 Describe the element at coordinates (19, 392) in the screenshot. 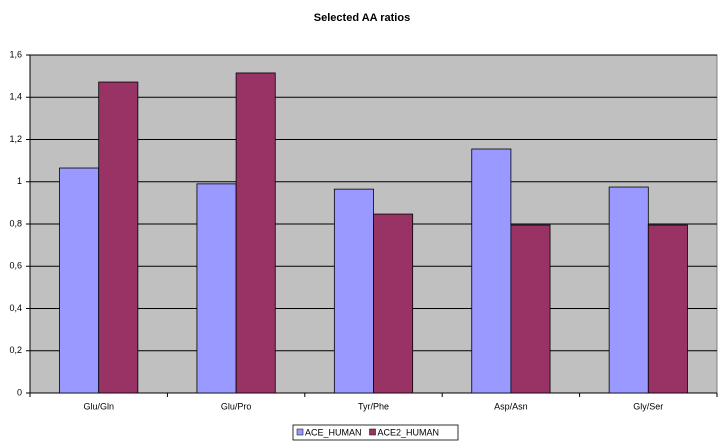

I see `y-tick-label: 0` at that location.